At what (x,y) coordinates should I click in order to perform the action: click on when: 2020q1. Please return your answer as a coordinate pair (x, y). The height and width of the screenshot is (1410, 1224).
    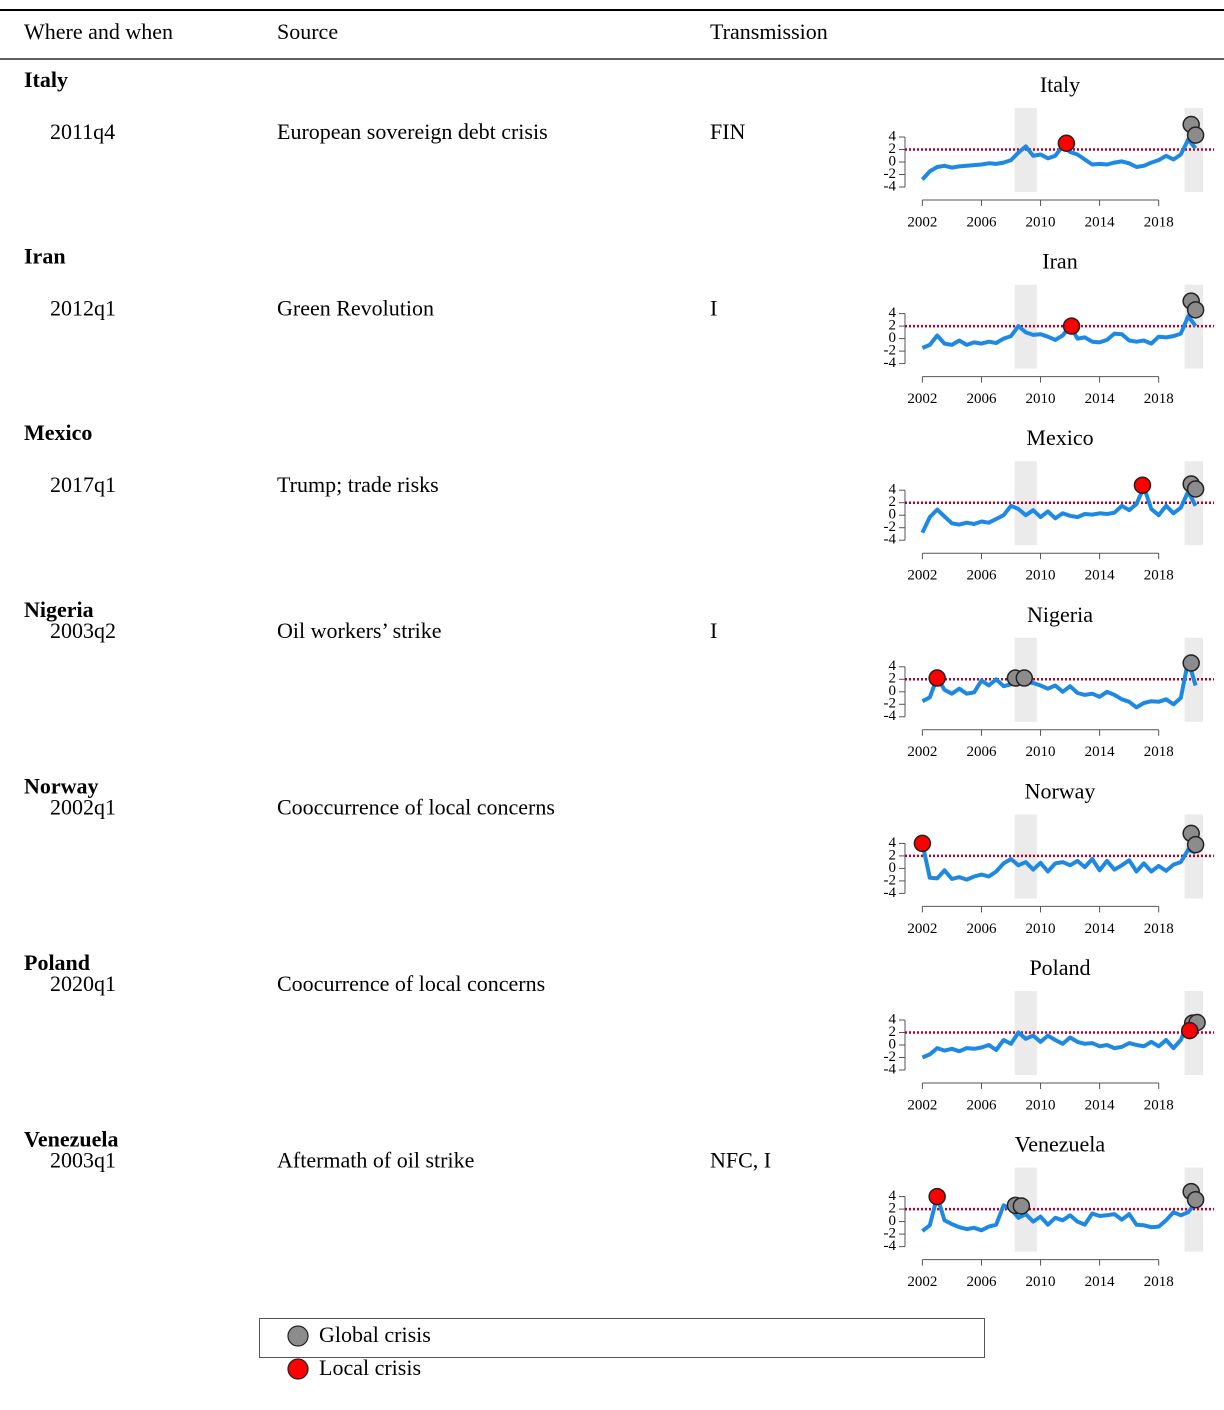
    Looking at the image, I should click on (83, 983).